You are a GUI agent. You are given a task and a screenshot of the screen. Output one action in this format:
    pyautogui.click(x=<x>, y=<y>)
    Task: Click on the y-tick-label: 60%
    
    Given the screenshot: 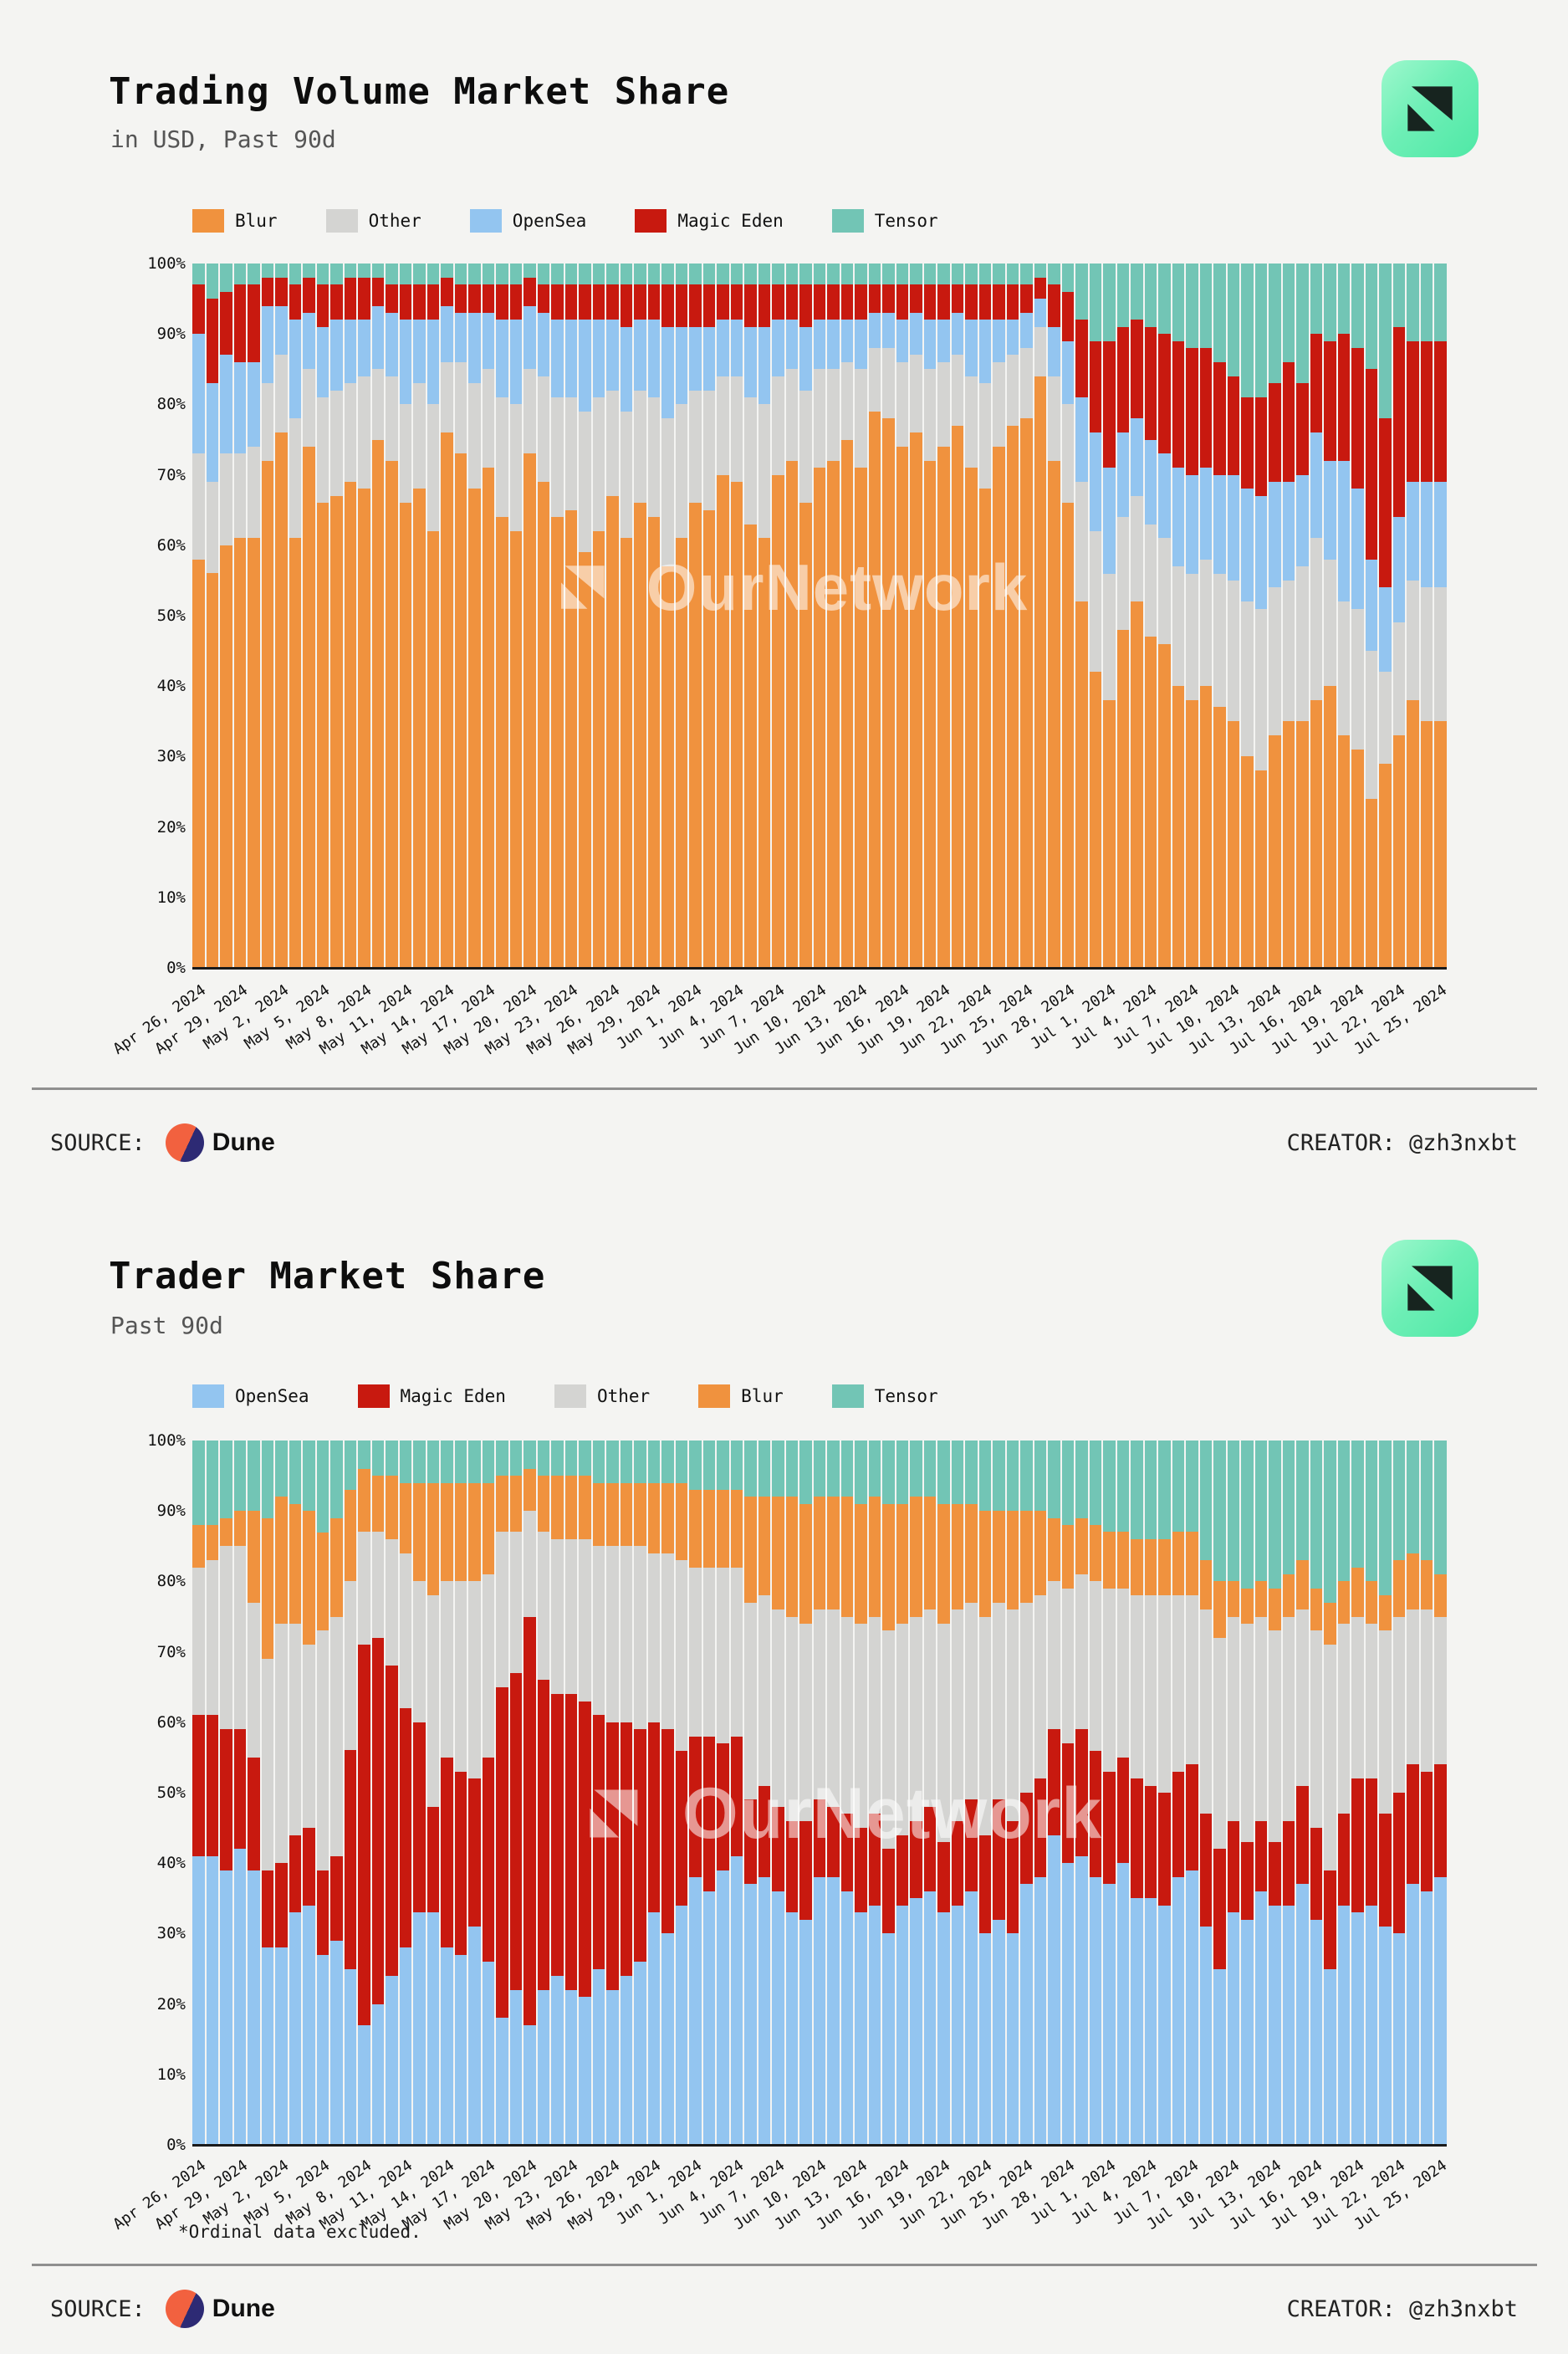 What is the action you would take?
    pyautogui.click(x=171, y=1722)
    